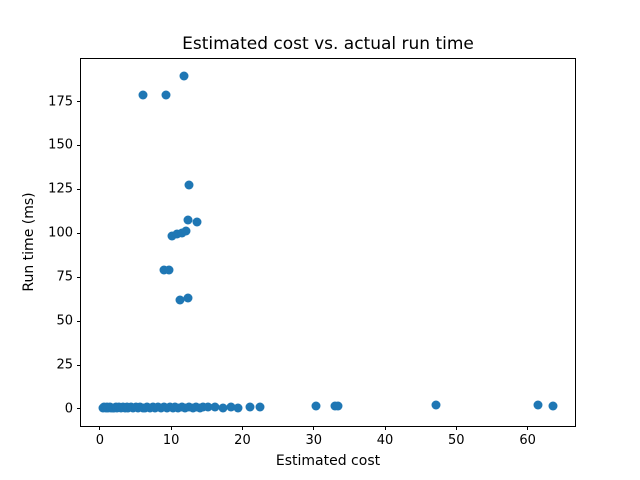 This screenshot has width=640, height=480. What do you see at coordinates (314, 440) in the screenshot?
I see `x-tick-label: 30` at bounding box center [314, 440].